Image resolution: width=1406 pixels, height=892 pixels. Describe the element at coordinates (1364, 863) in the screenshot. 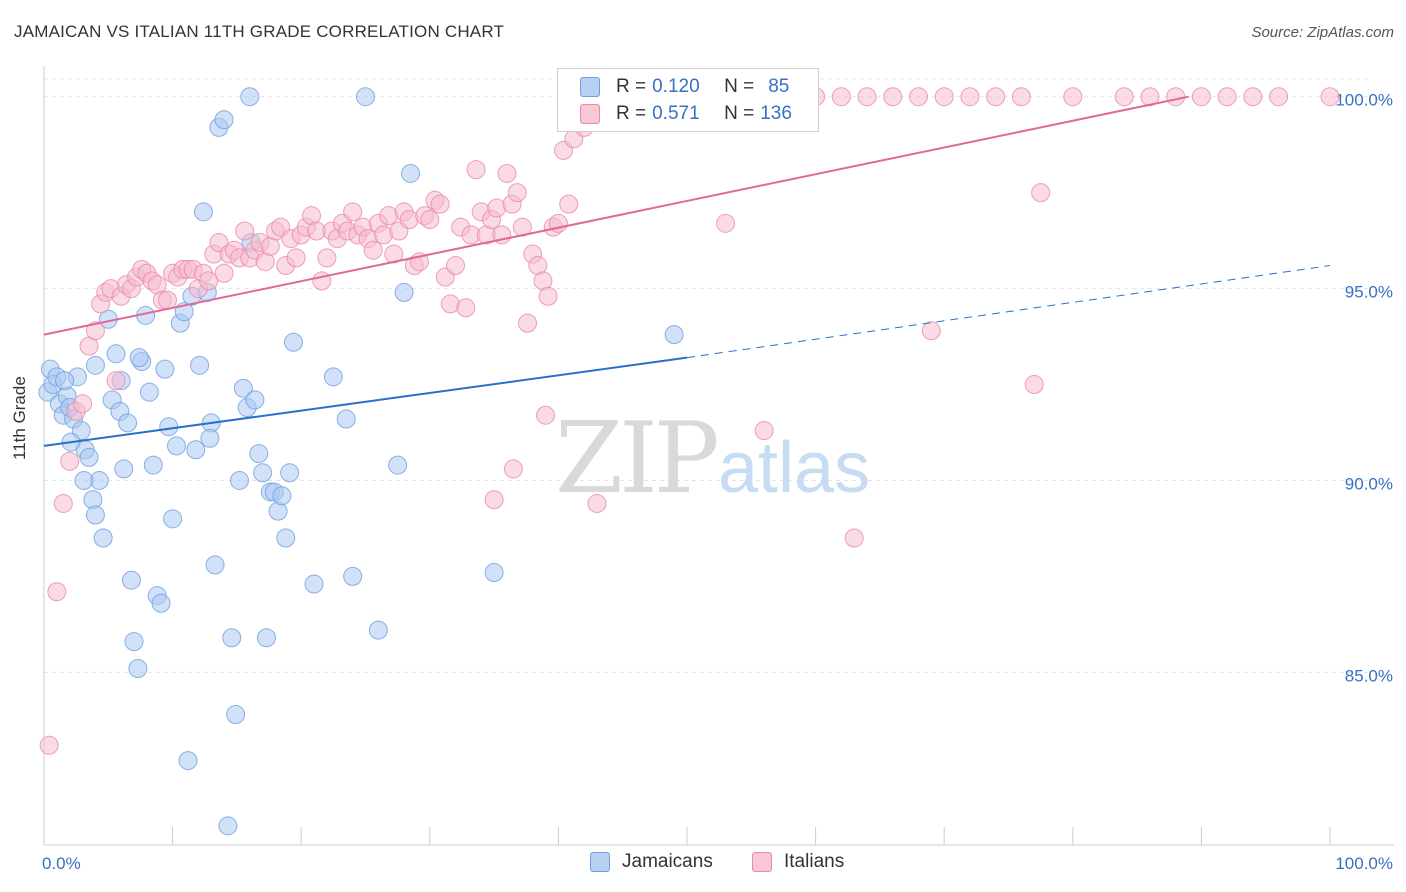

I see `x-tick-label: 100.0%` at that location.